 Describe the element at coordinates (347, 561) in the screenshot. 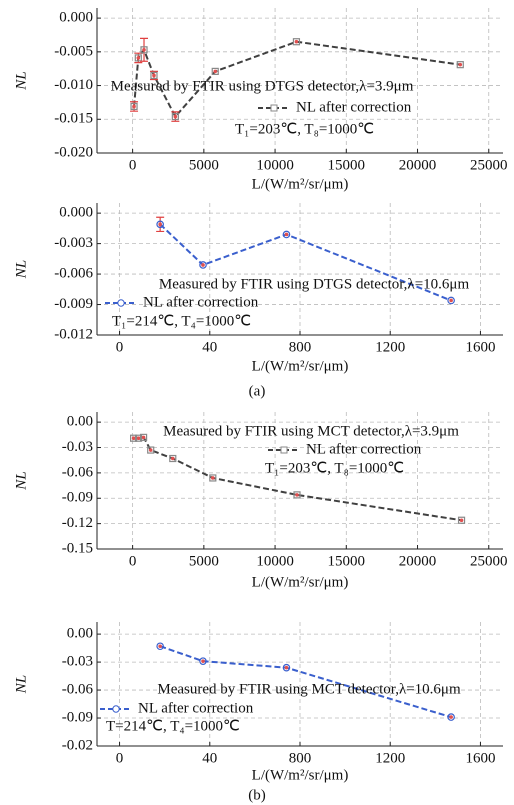

I see `x-tick-label: 15000` at that location.